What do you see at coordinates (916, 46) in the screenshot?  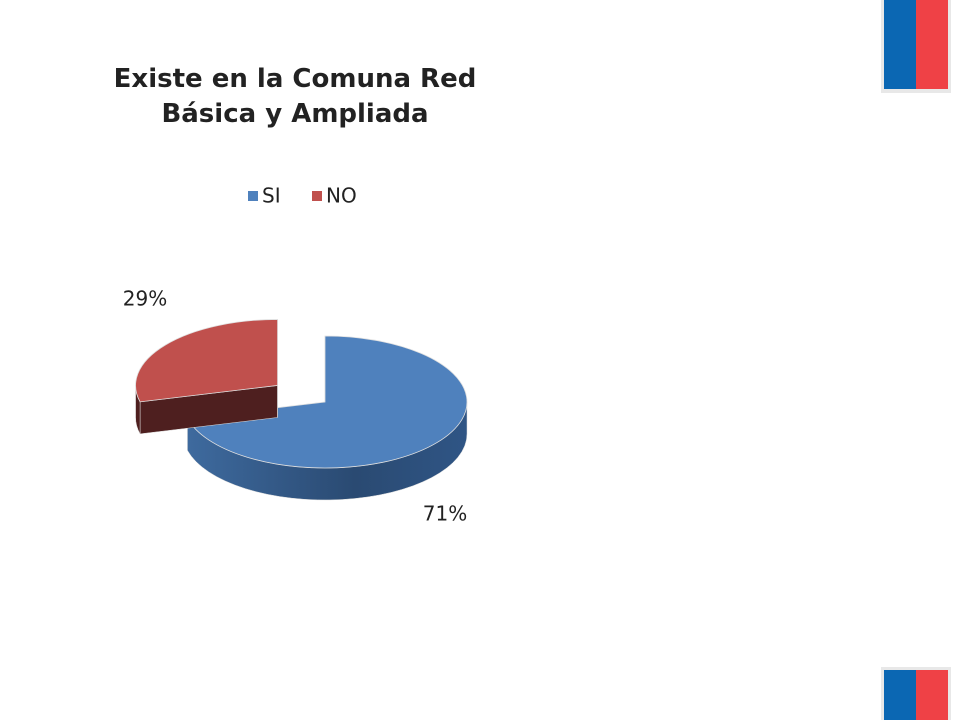 I see `flag-top` at bounding box center [916, 46].